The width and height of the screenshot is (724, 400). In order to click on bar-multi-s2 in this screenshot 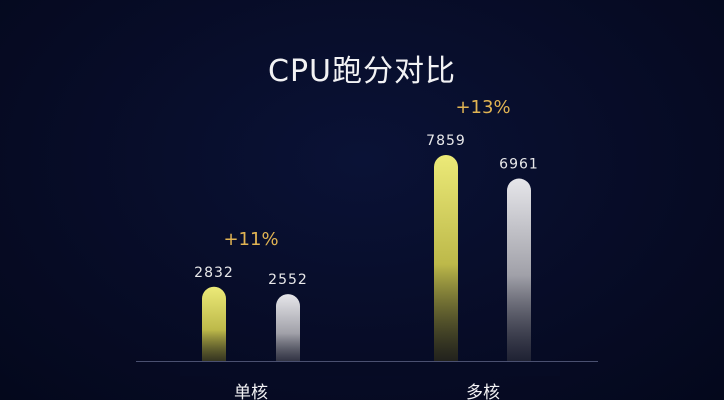, I will do `click(519, 275)`.